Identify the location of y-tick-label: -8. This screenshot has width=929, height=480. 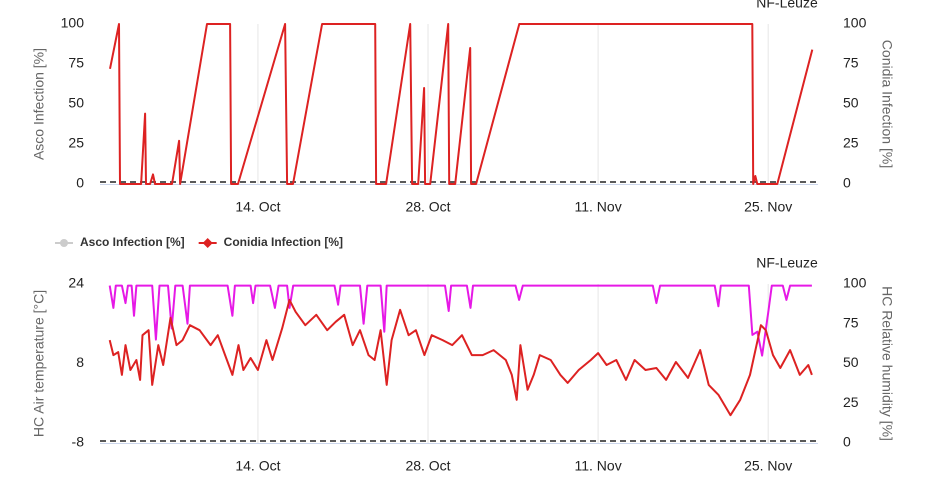
(78, 442).